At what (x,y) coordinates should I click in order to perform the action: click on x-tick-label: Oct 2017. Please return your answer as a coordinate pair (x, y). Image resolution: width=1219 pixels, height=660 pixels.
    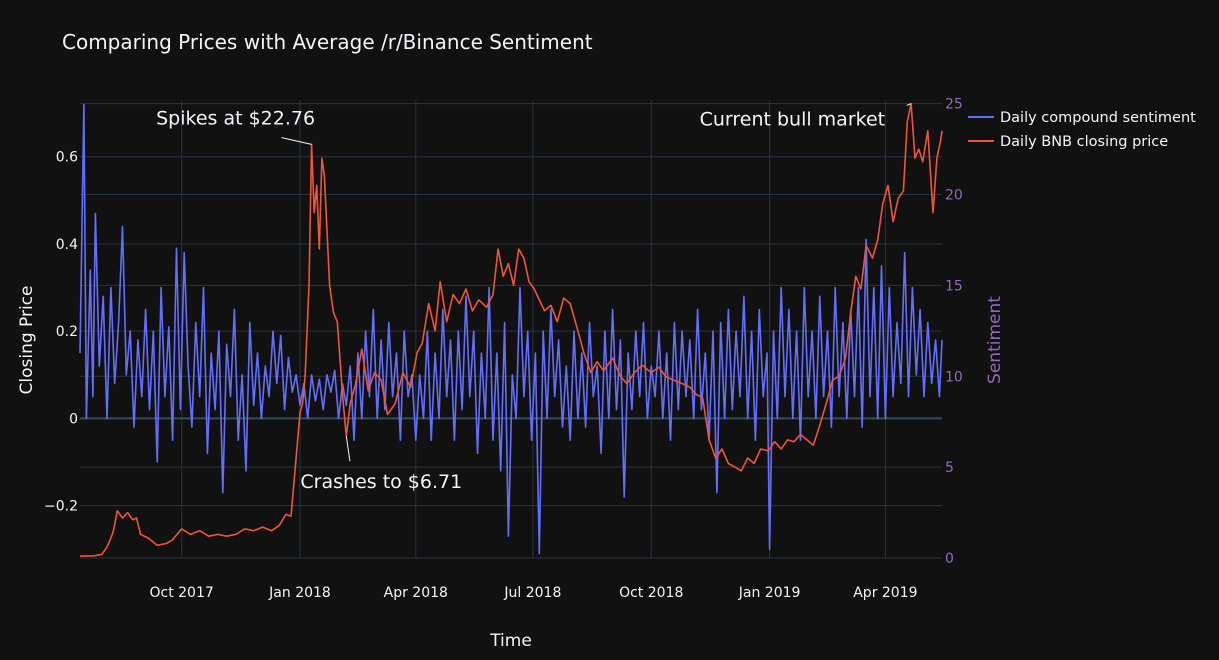
    Looking at the image, I should click on (181, 593).